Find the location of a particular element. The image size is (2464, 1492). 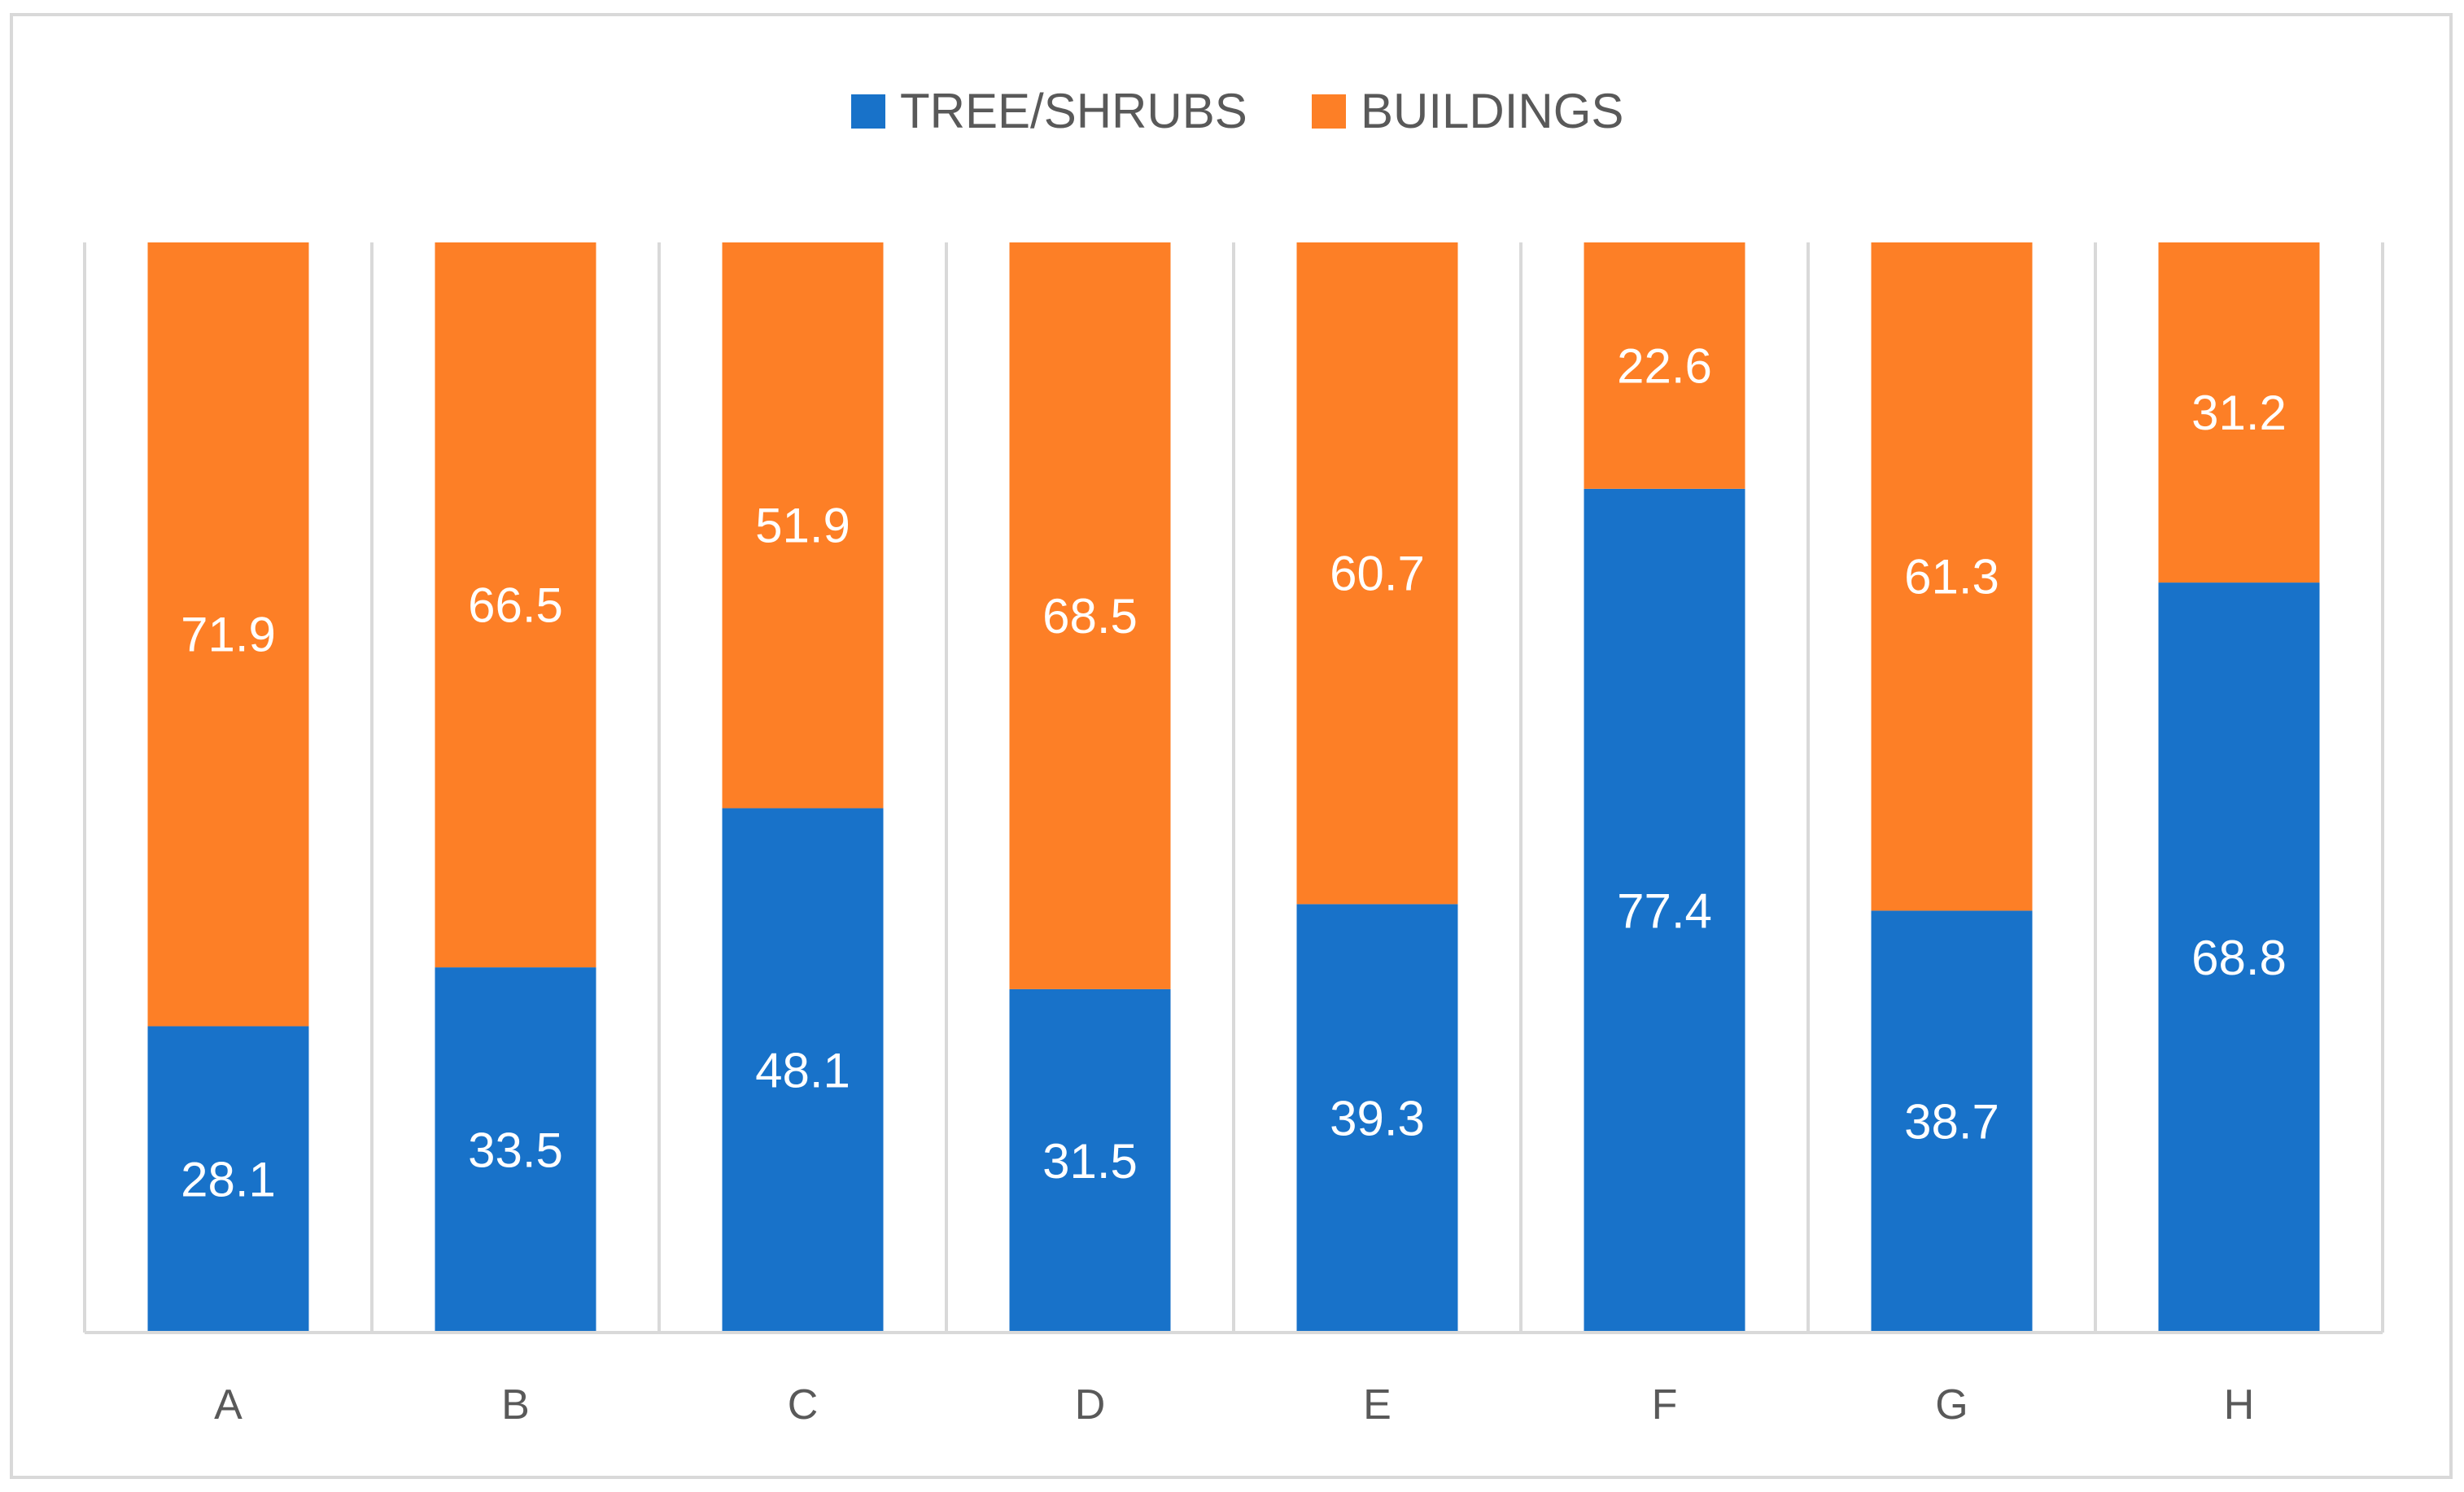

data-label: 51.9 is located at coordinates (803, 526).